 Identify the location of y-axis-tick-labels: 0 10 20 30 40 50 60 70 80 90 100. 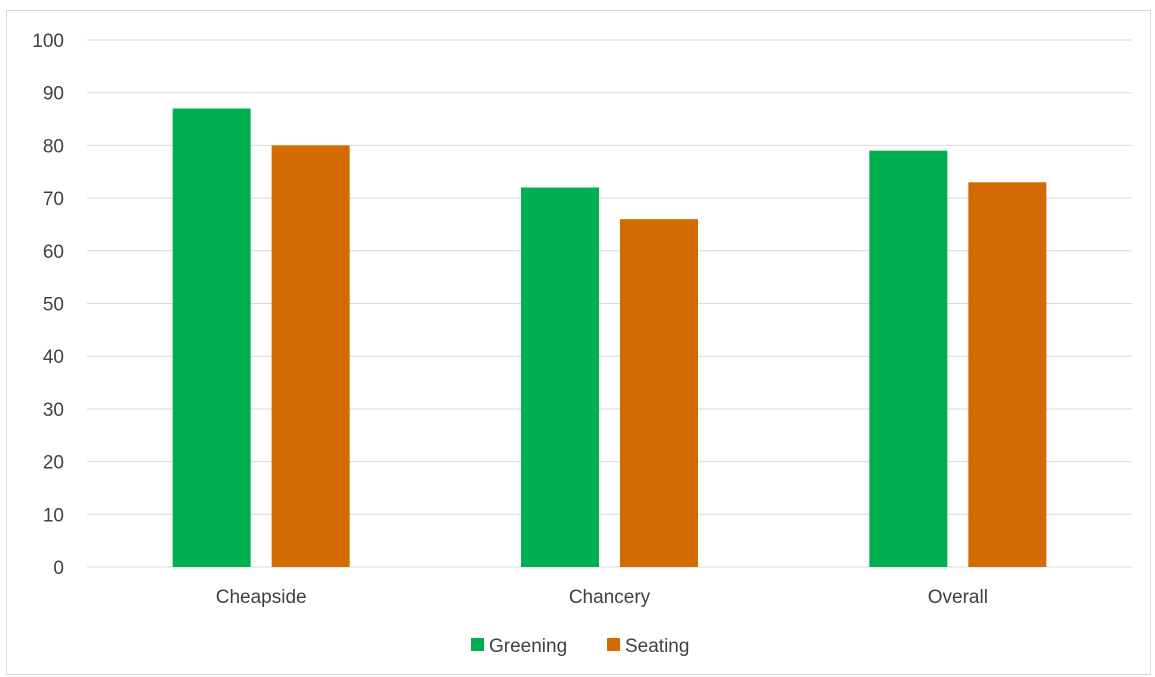
(48, 305).